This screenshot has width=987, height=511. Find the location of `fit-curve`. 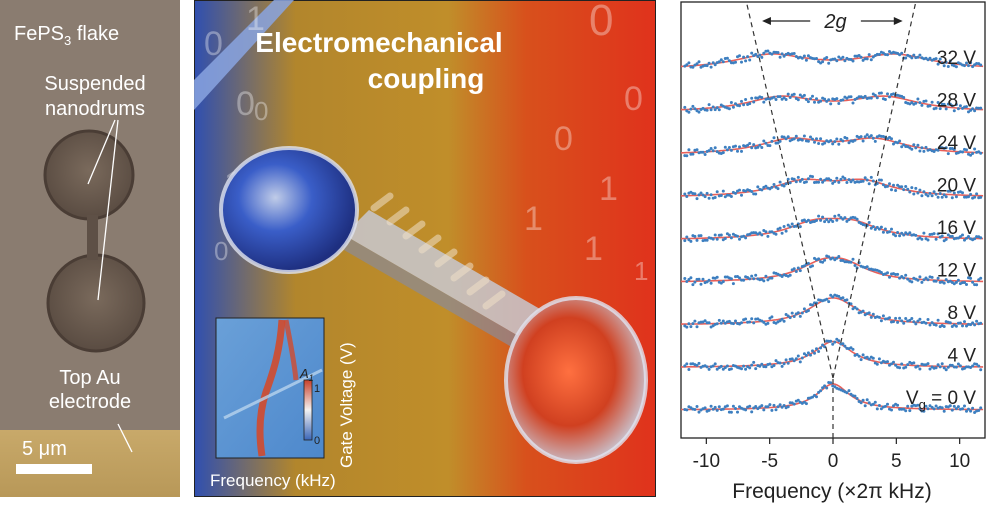

fit-curve is located at coordinates (832, 103).